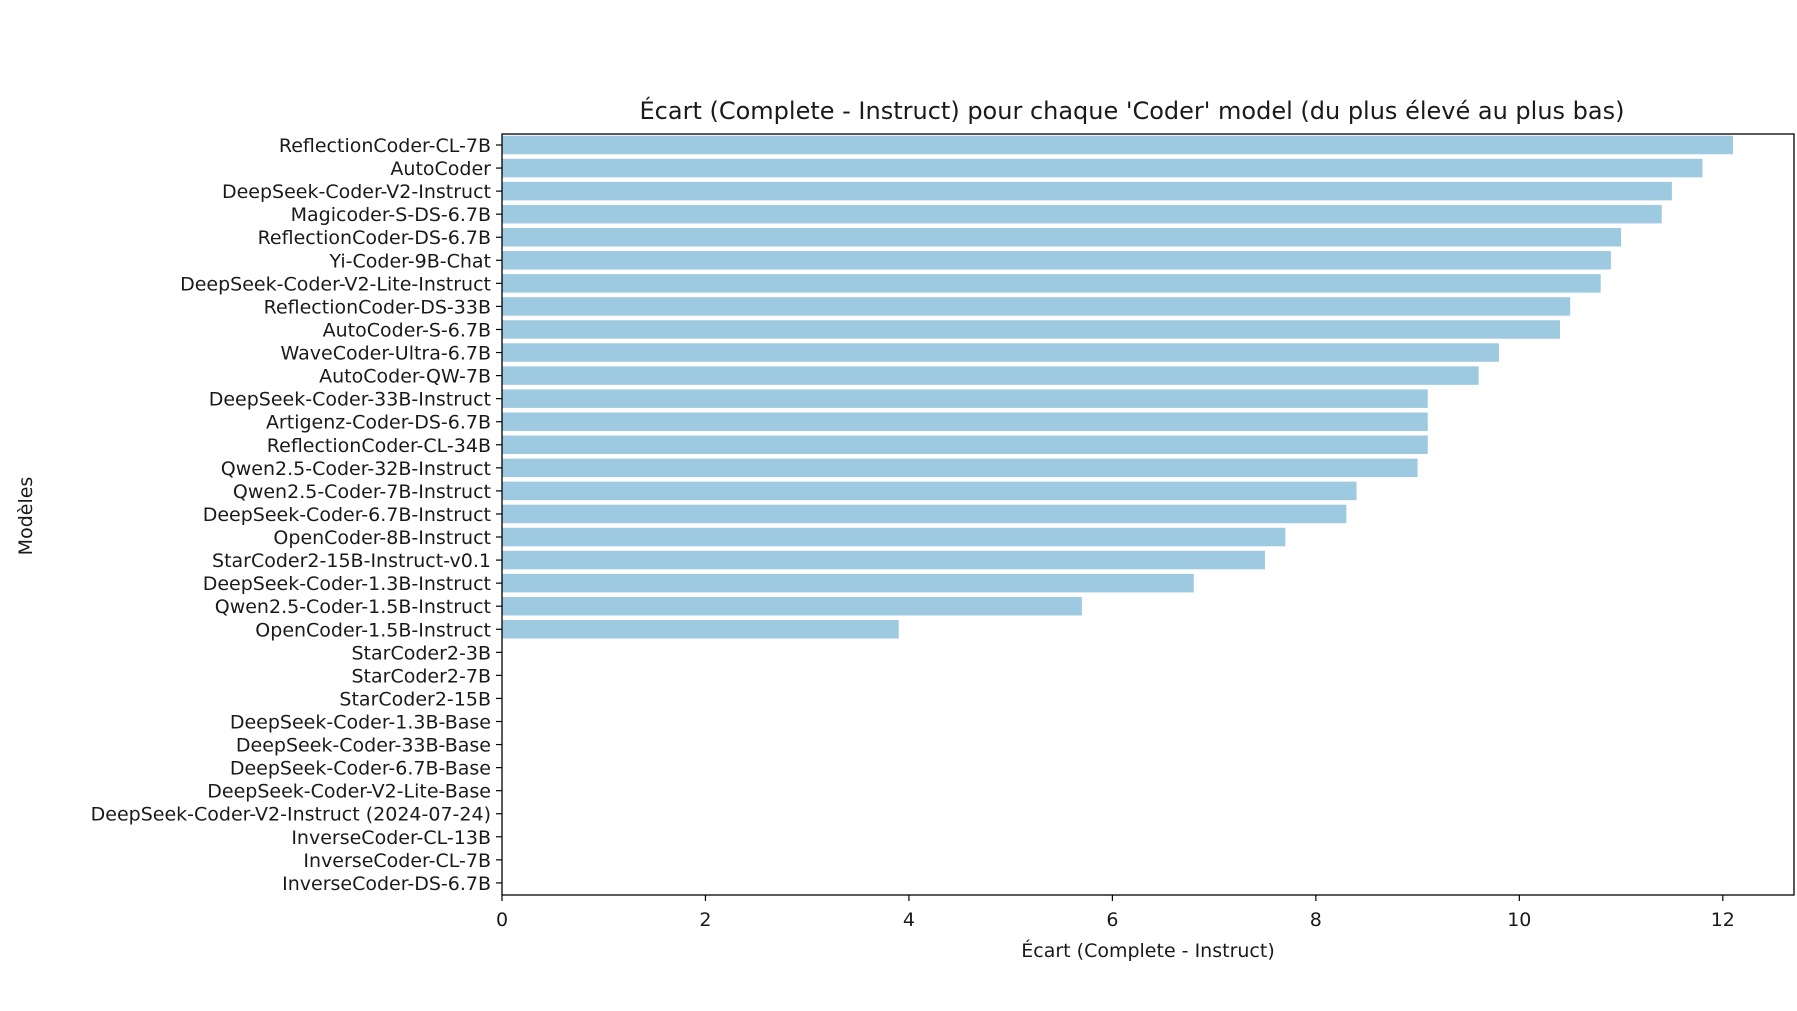  Describe the element at coordinates (1723, 920) in the screenshot. I see `x-tick-label: 12` at that location.